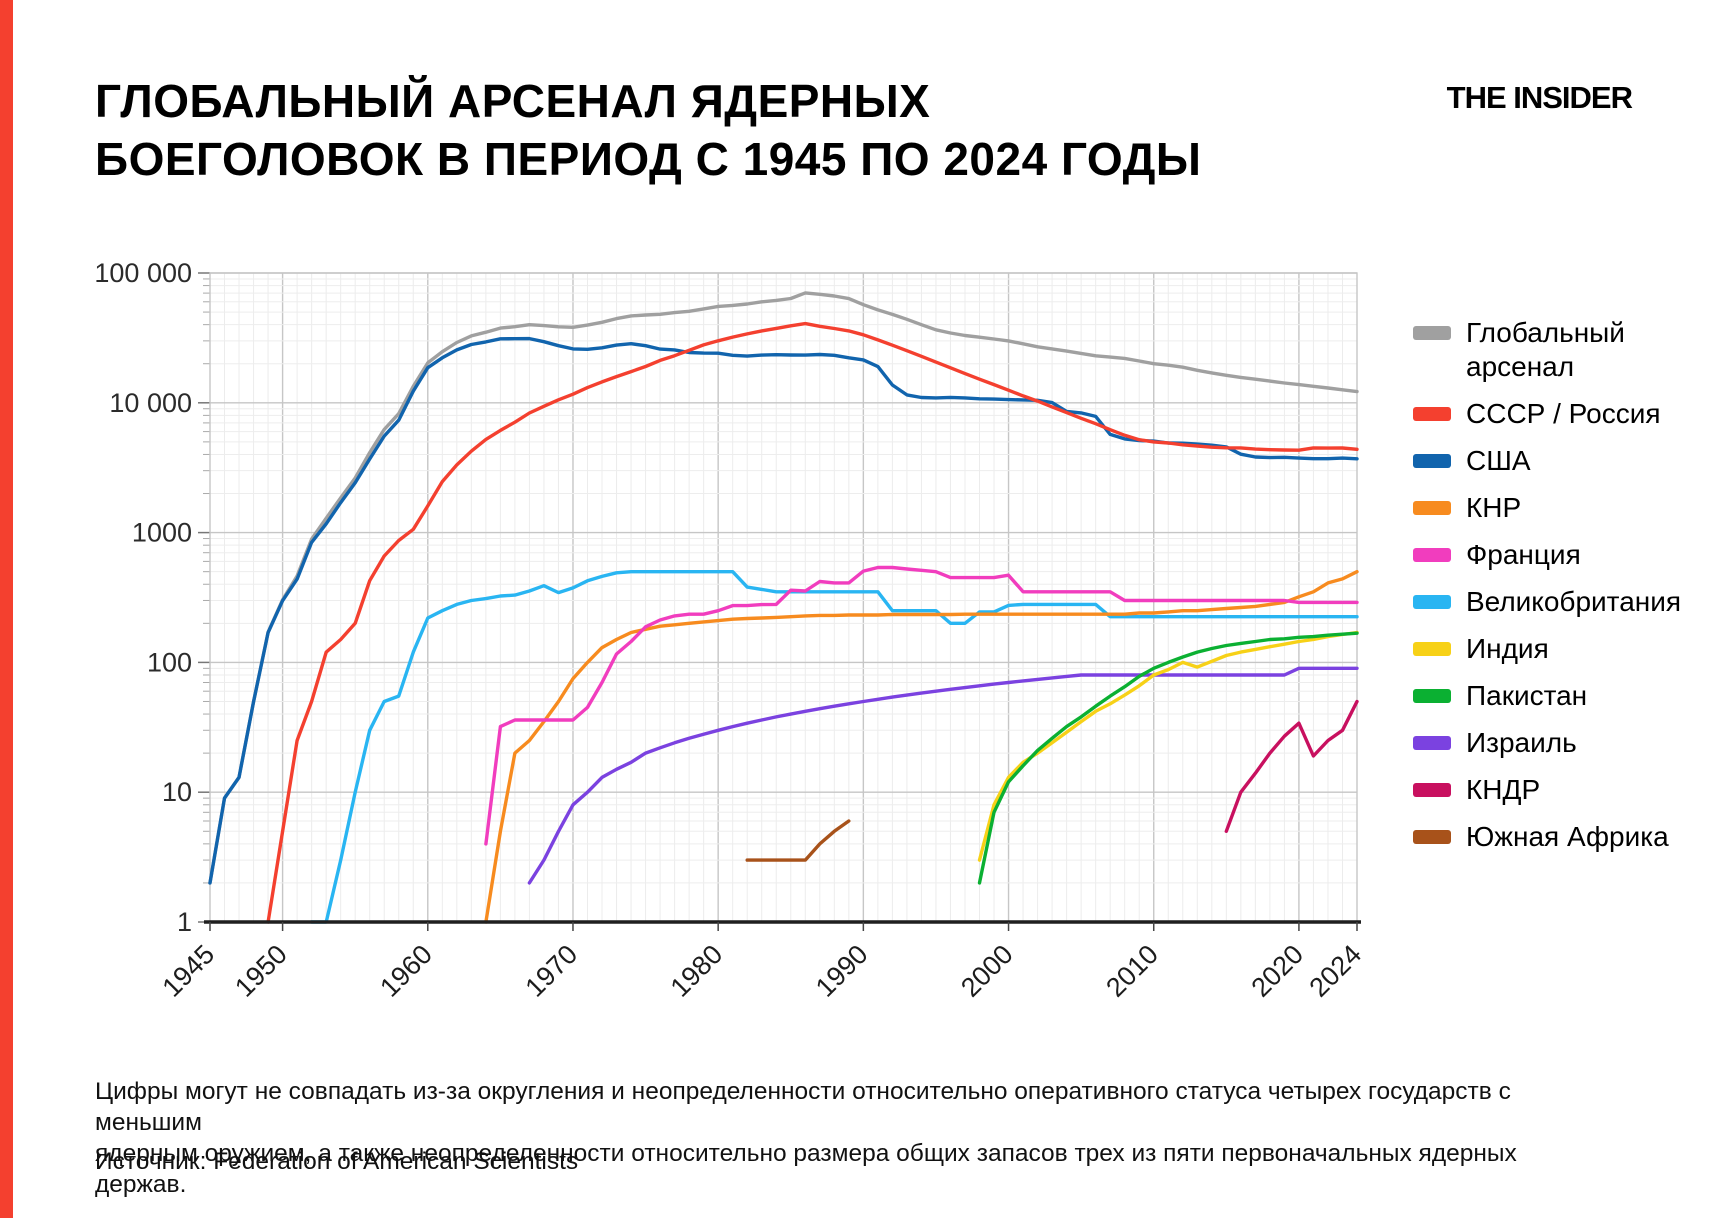 The width and height of the screenshot is (1732, 1218). What do you see at coordinates (1168, 746) in the screenshot?
I see `series-line-india` at bounding box center [1168, 746].